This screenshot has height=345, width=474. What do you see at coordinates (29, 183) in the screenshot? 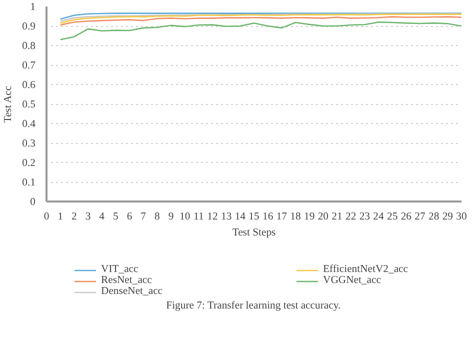
I see `y-tick-label: 0.1` at bounding box center [29, 183].